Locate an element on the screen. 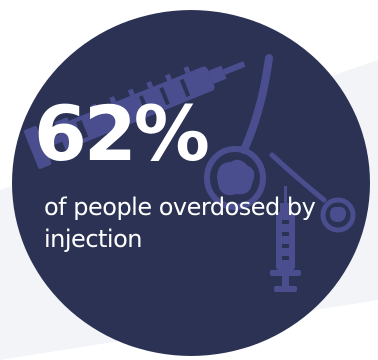 This screenshot has height=360, width=378. stat-percentage: 62% is located at coordinates (122, 133).